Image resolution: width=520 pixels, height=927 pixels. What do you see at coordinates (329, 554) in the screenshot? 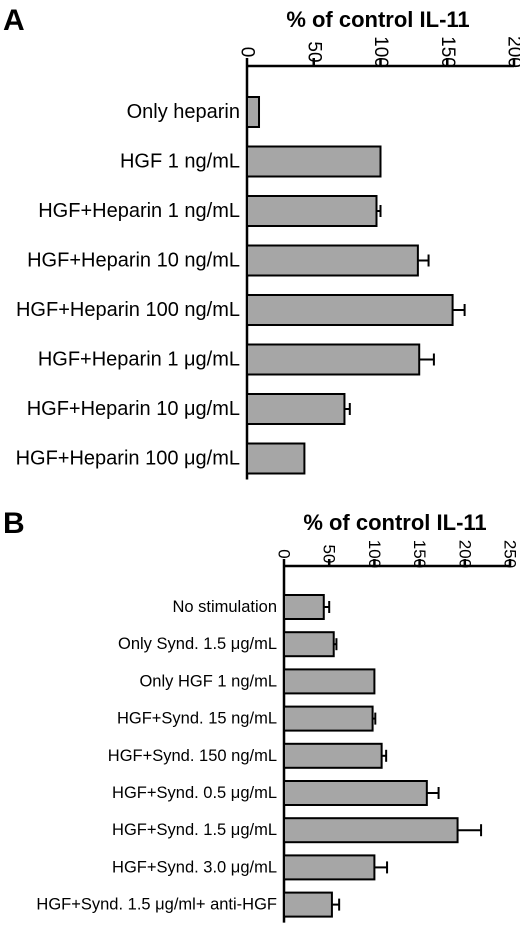
I see `panel-b-x-tick-label: 50` at bounding box center [329, 554].